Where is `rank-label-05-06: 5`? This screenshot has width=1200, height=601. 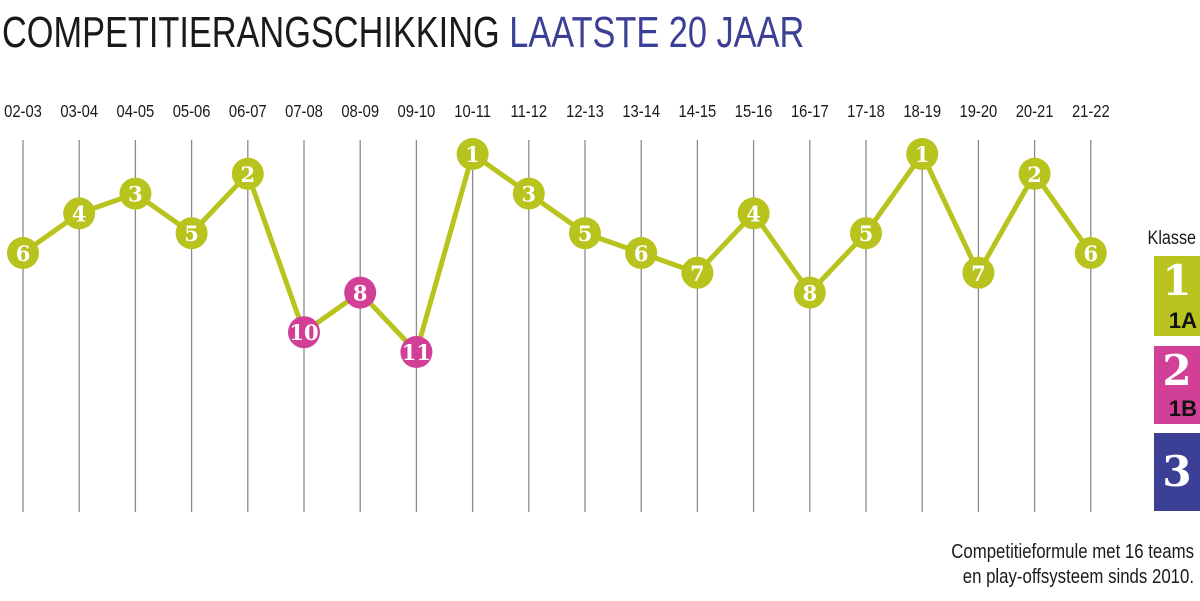
rank-label-05-06: 5 is located at coordinates (191, 233).